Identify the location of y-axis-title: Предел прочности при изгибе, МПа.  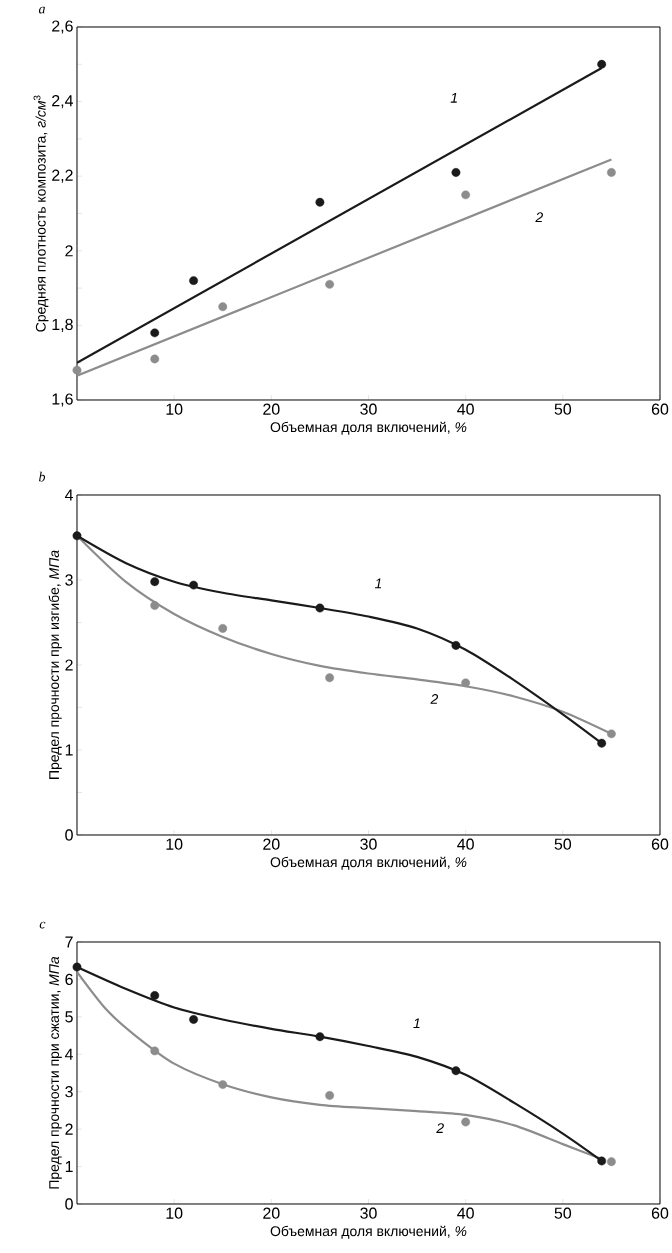
(55, 664).